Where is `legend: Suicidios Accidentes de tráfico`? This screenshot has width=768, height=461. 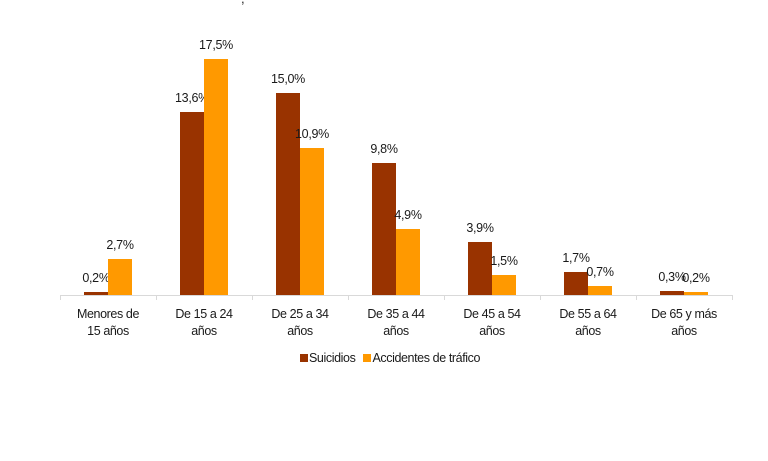 legend: Suicidios Accidentes de tráfico is located at coordinates (394, 358).